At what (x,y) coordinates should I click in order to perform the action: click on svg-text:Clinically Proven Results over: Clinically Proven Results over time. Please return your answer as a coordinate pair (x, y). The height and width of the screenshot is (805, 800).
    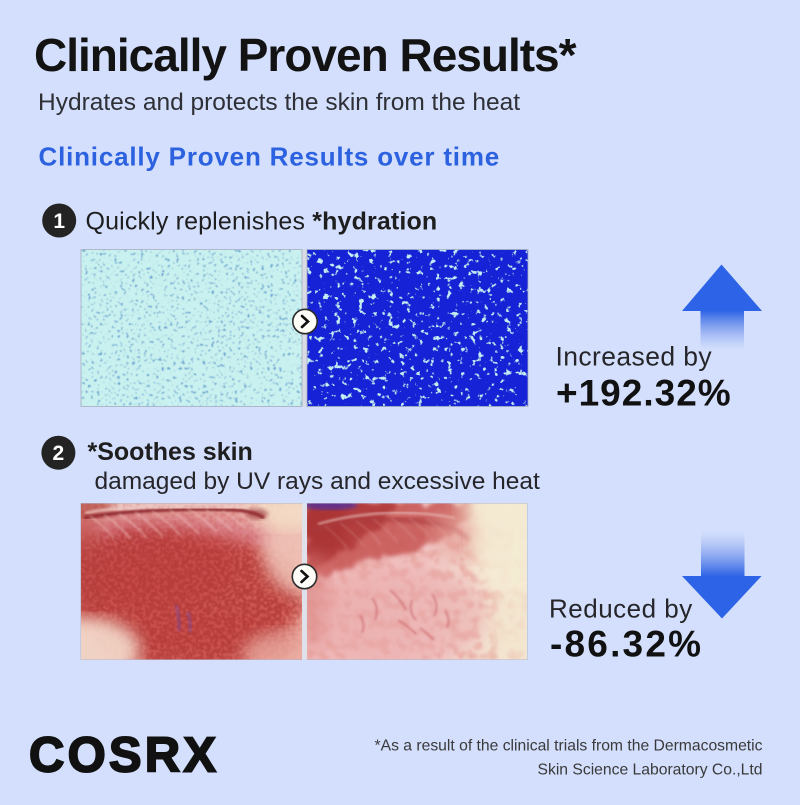
    Looking at the image, I should click on (270, 157).